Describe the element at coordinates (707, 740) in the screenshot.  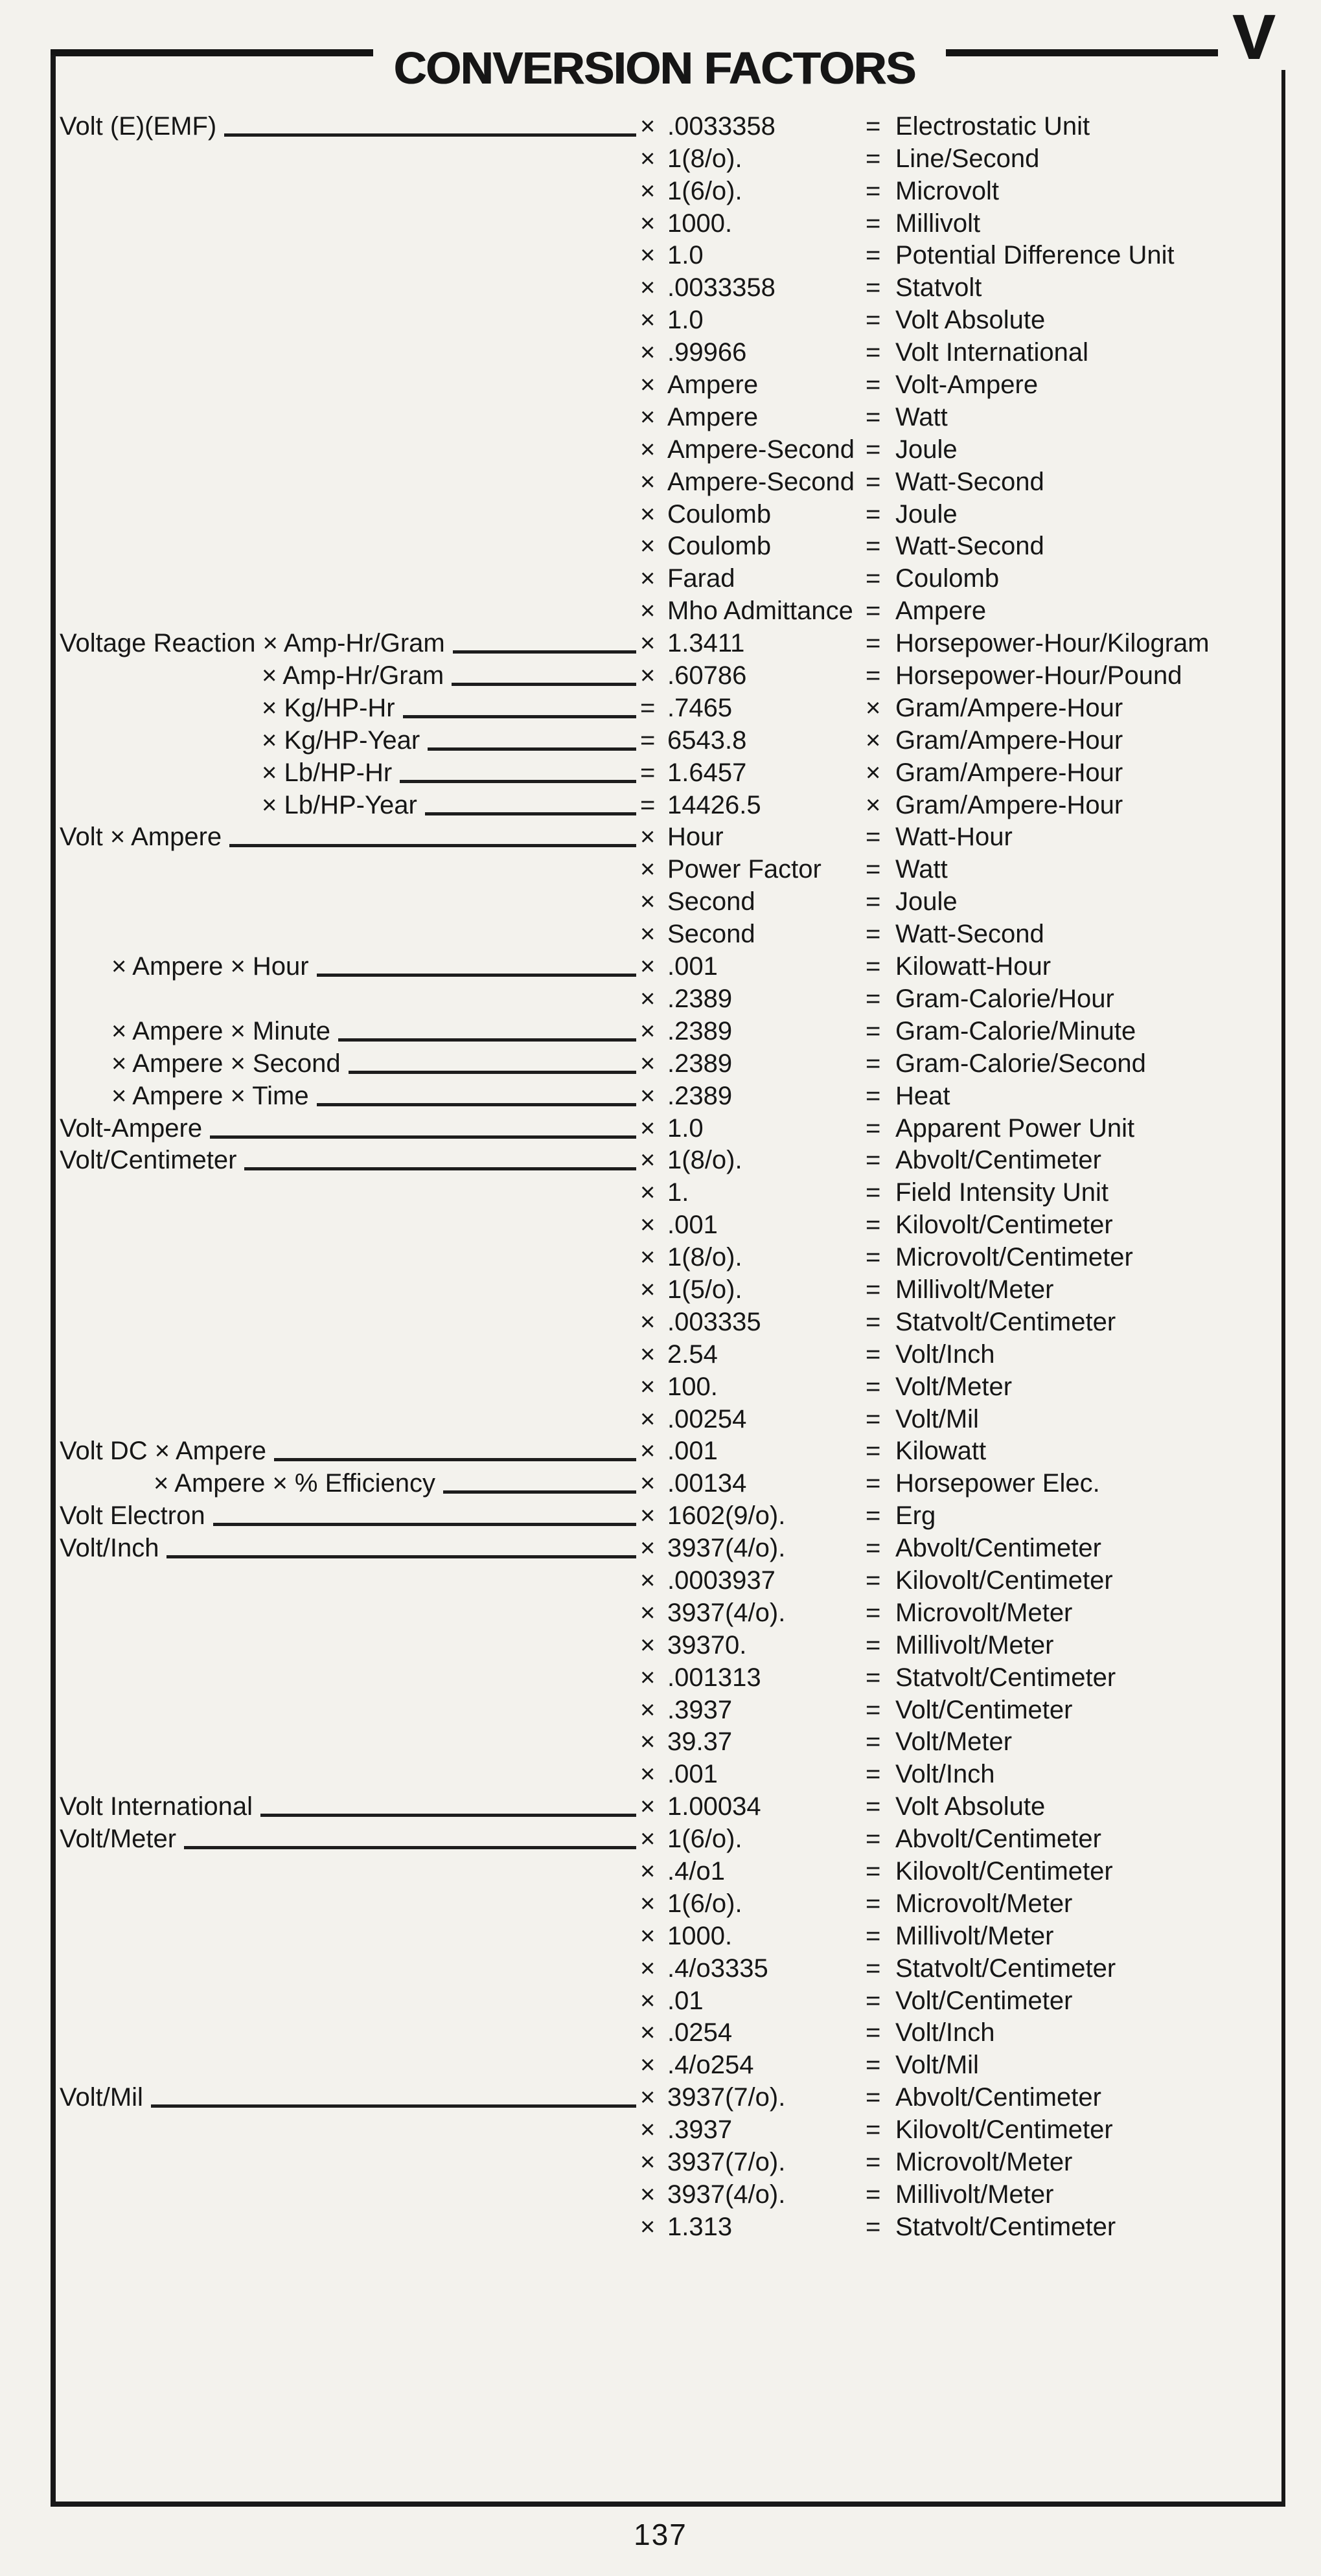
I see `row-factor: 6543.8` at that location.